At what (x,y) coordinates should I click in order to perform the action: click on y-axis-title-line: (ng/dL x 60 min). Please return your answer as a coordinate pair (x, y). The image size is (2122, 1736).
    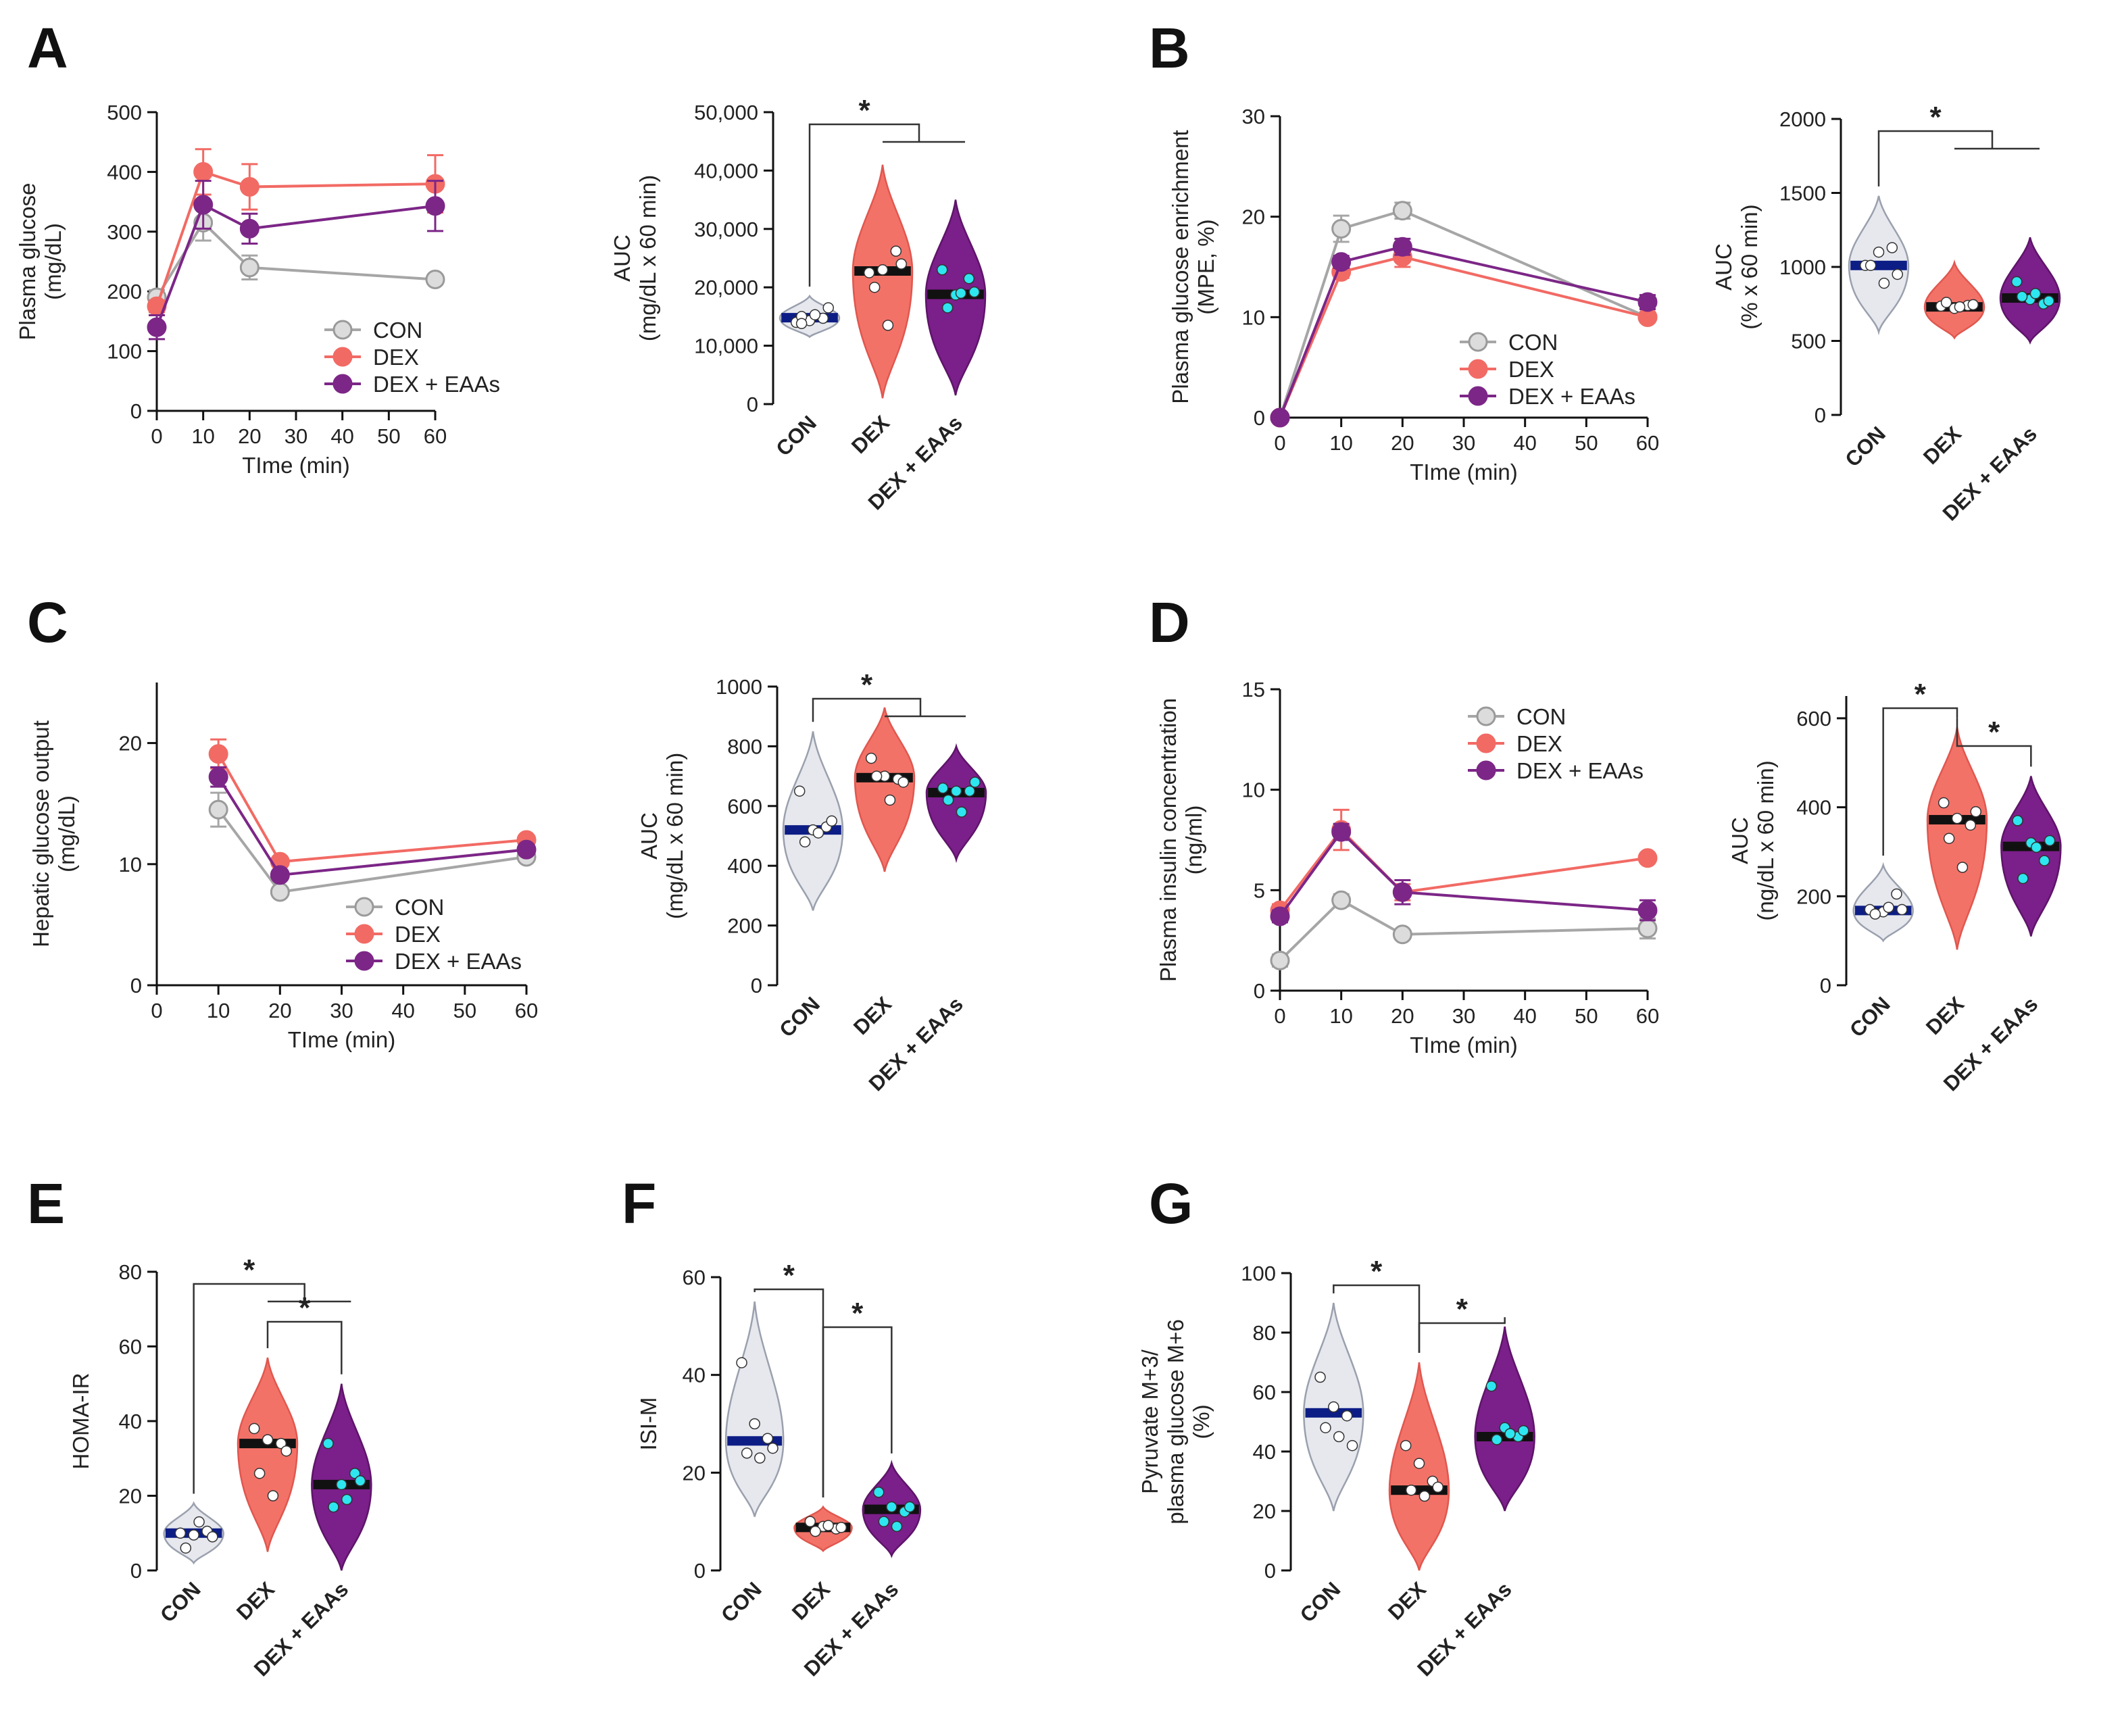
    Looking at the image, I should click on (1765, 840).